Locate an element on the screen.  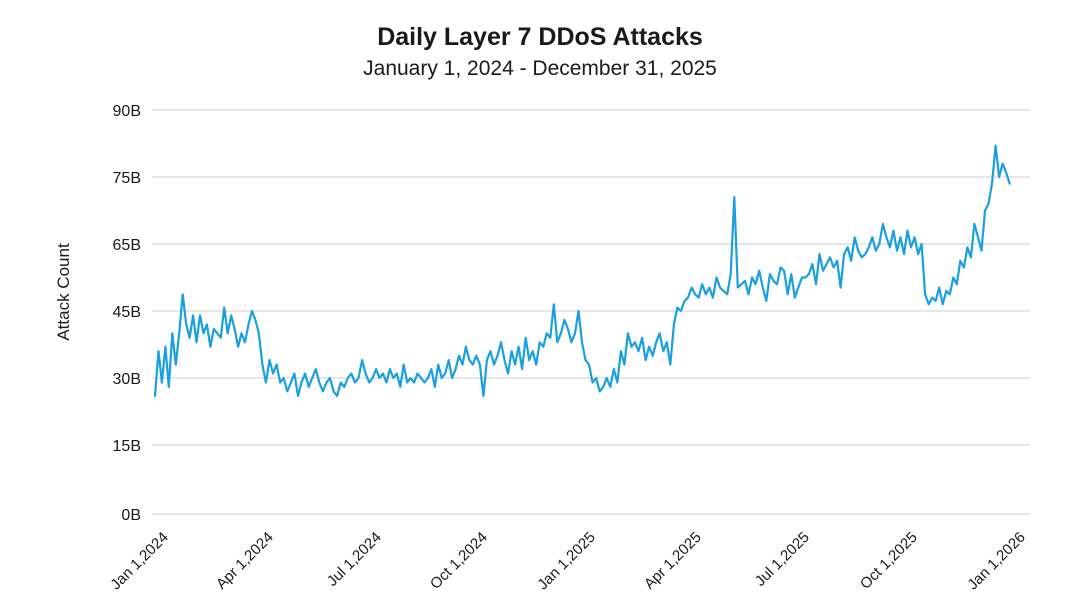
x-tick-label: Jul 1,2024 is located at coordinates (354, 559).